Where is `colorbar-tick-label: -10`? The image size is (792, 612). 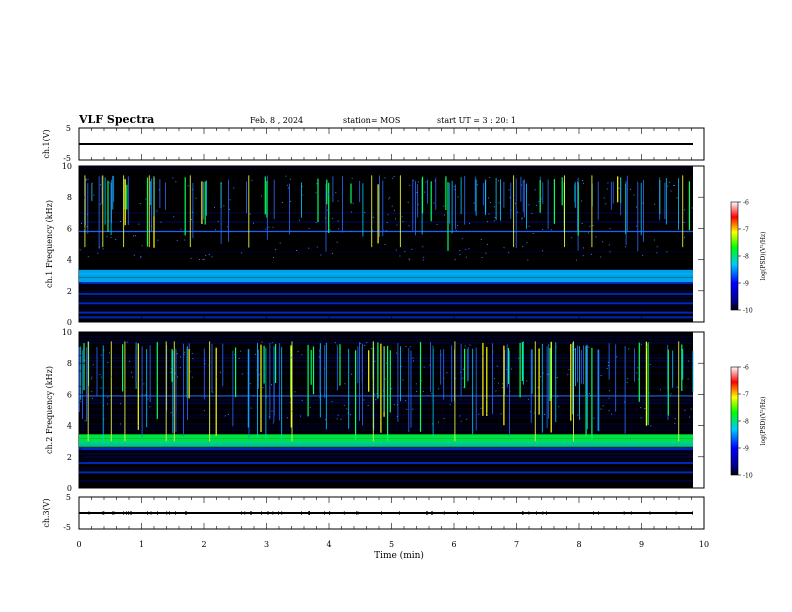
colorbar-tick-label: -10 is located at coordinates (748, 311).